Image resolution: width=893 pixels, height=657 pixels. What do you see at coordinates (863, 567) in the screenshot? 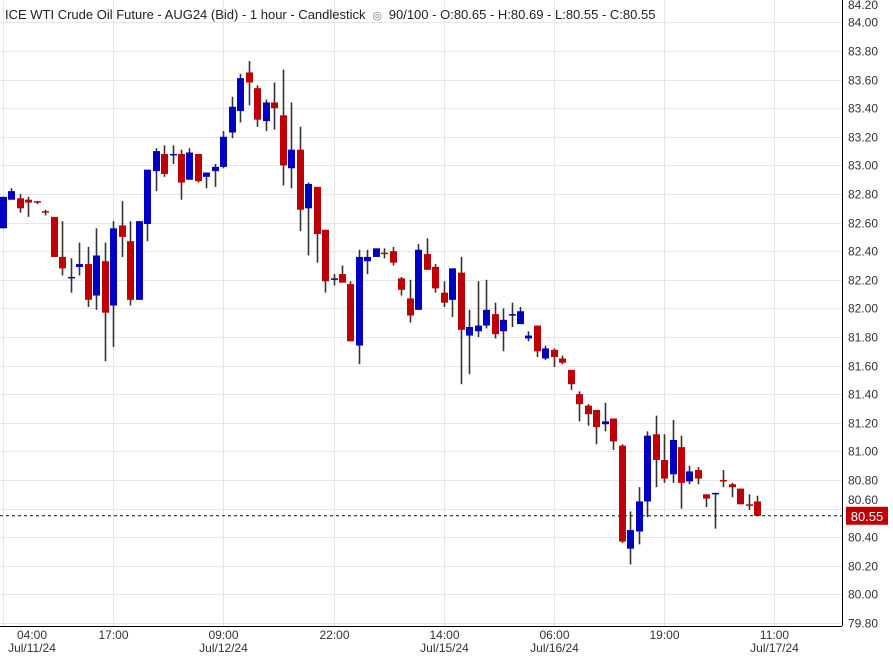
I see `y-tick-label: 80.20` at bounding box center [863, 567].